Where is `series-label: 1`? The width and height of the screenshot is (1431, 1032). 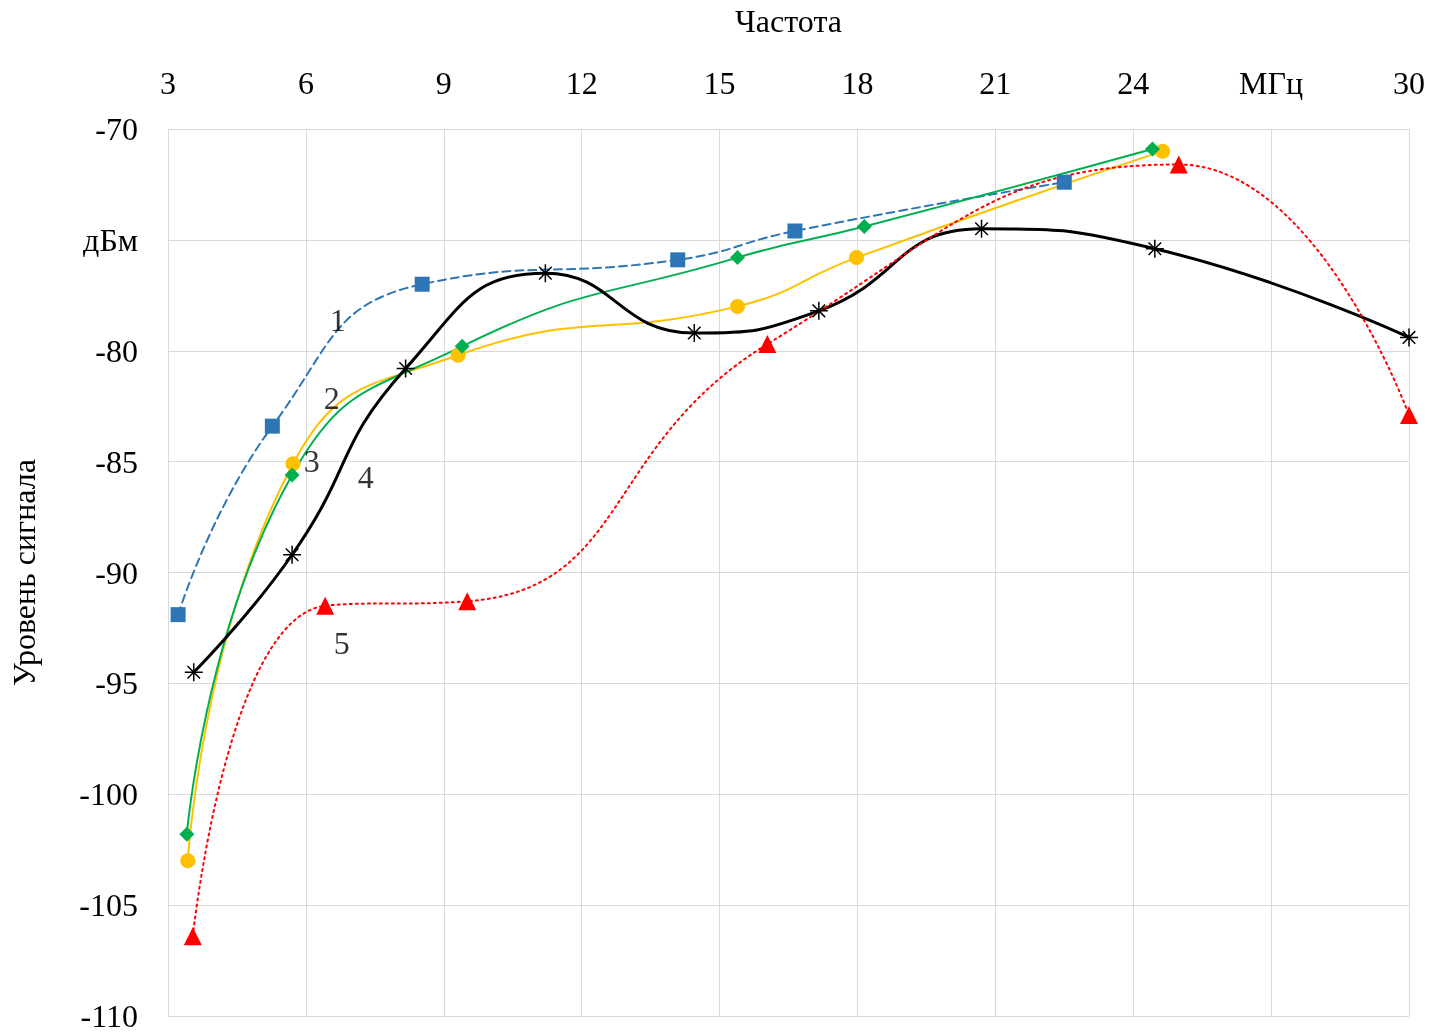
series-label: 1 is located at coordinates (337, 320).